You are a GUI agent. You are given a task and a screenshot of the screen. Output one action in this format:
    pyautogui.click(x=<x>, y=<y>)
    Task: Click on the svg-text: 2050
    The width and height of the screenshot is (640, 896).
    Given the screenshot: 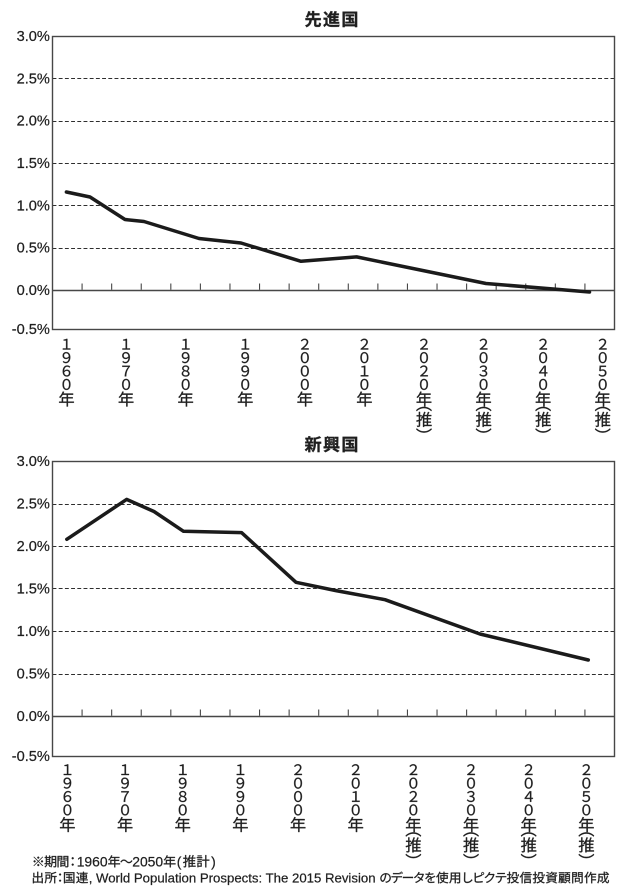 What is the action you would take?
    pyautogui.click(x=147, y=861)
    